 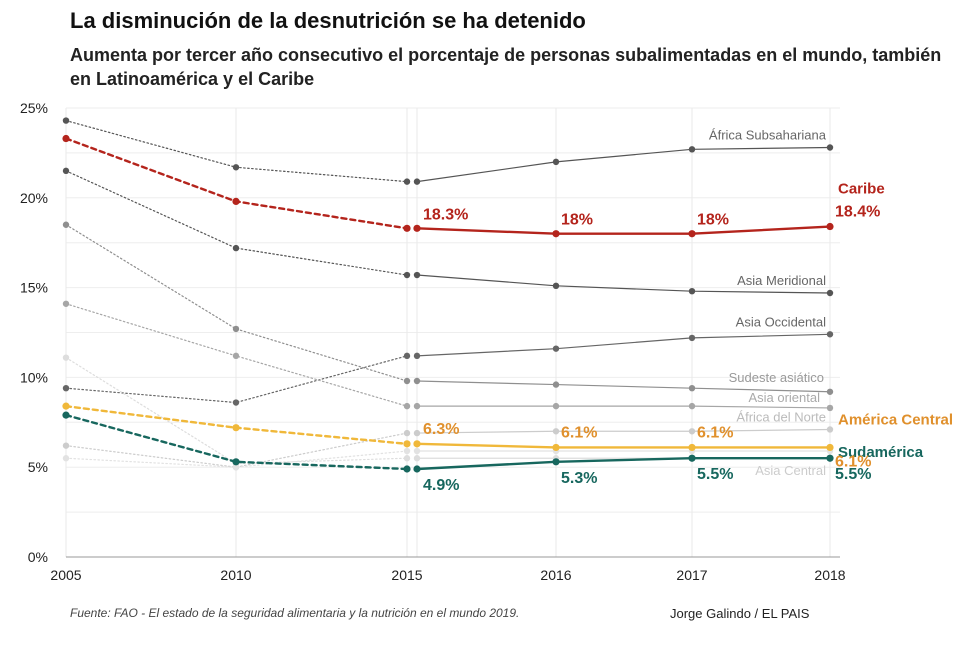 I want to click on x-tick-label: 2010, so click(x=235, y=575).